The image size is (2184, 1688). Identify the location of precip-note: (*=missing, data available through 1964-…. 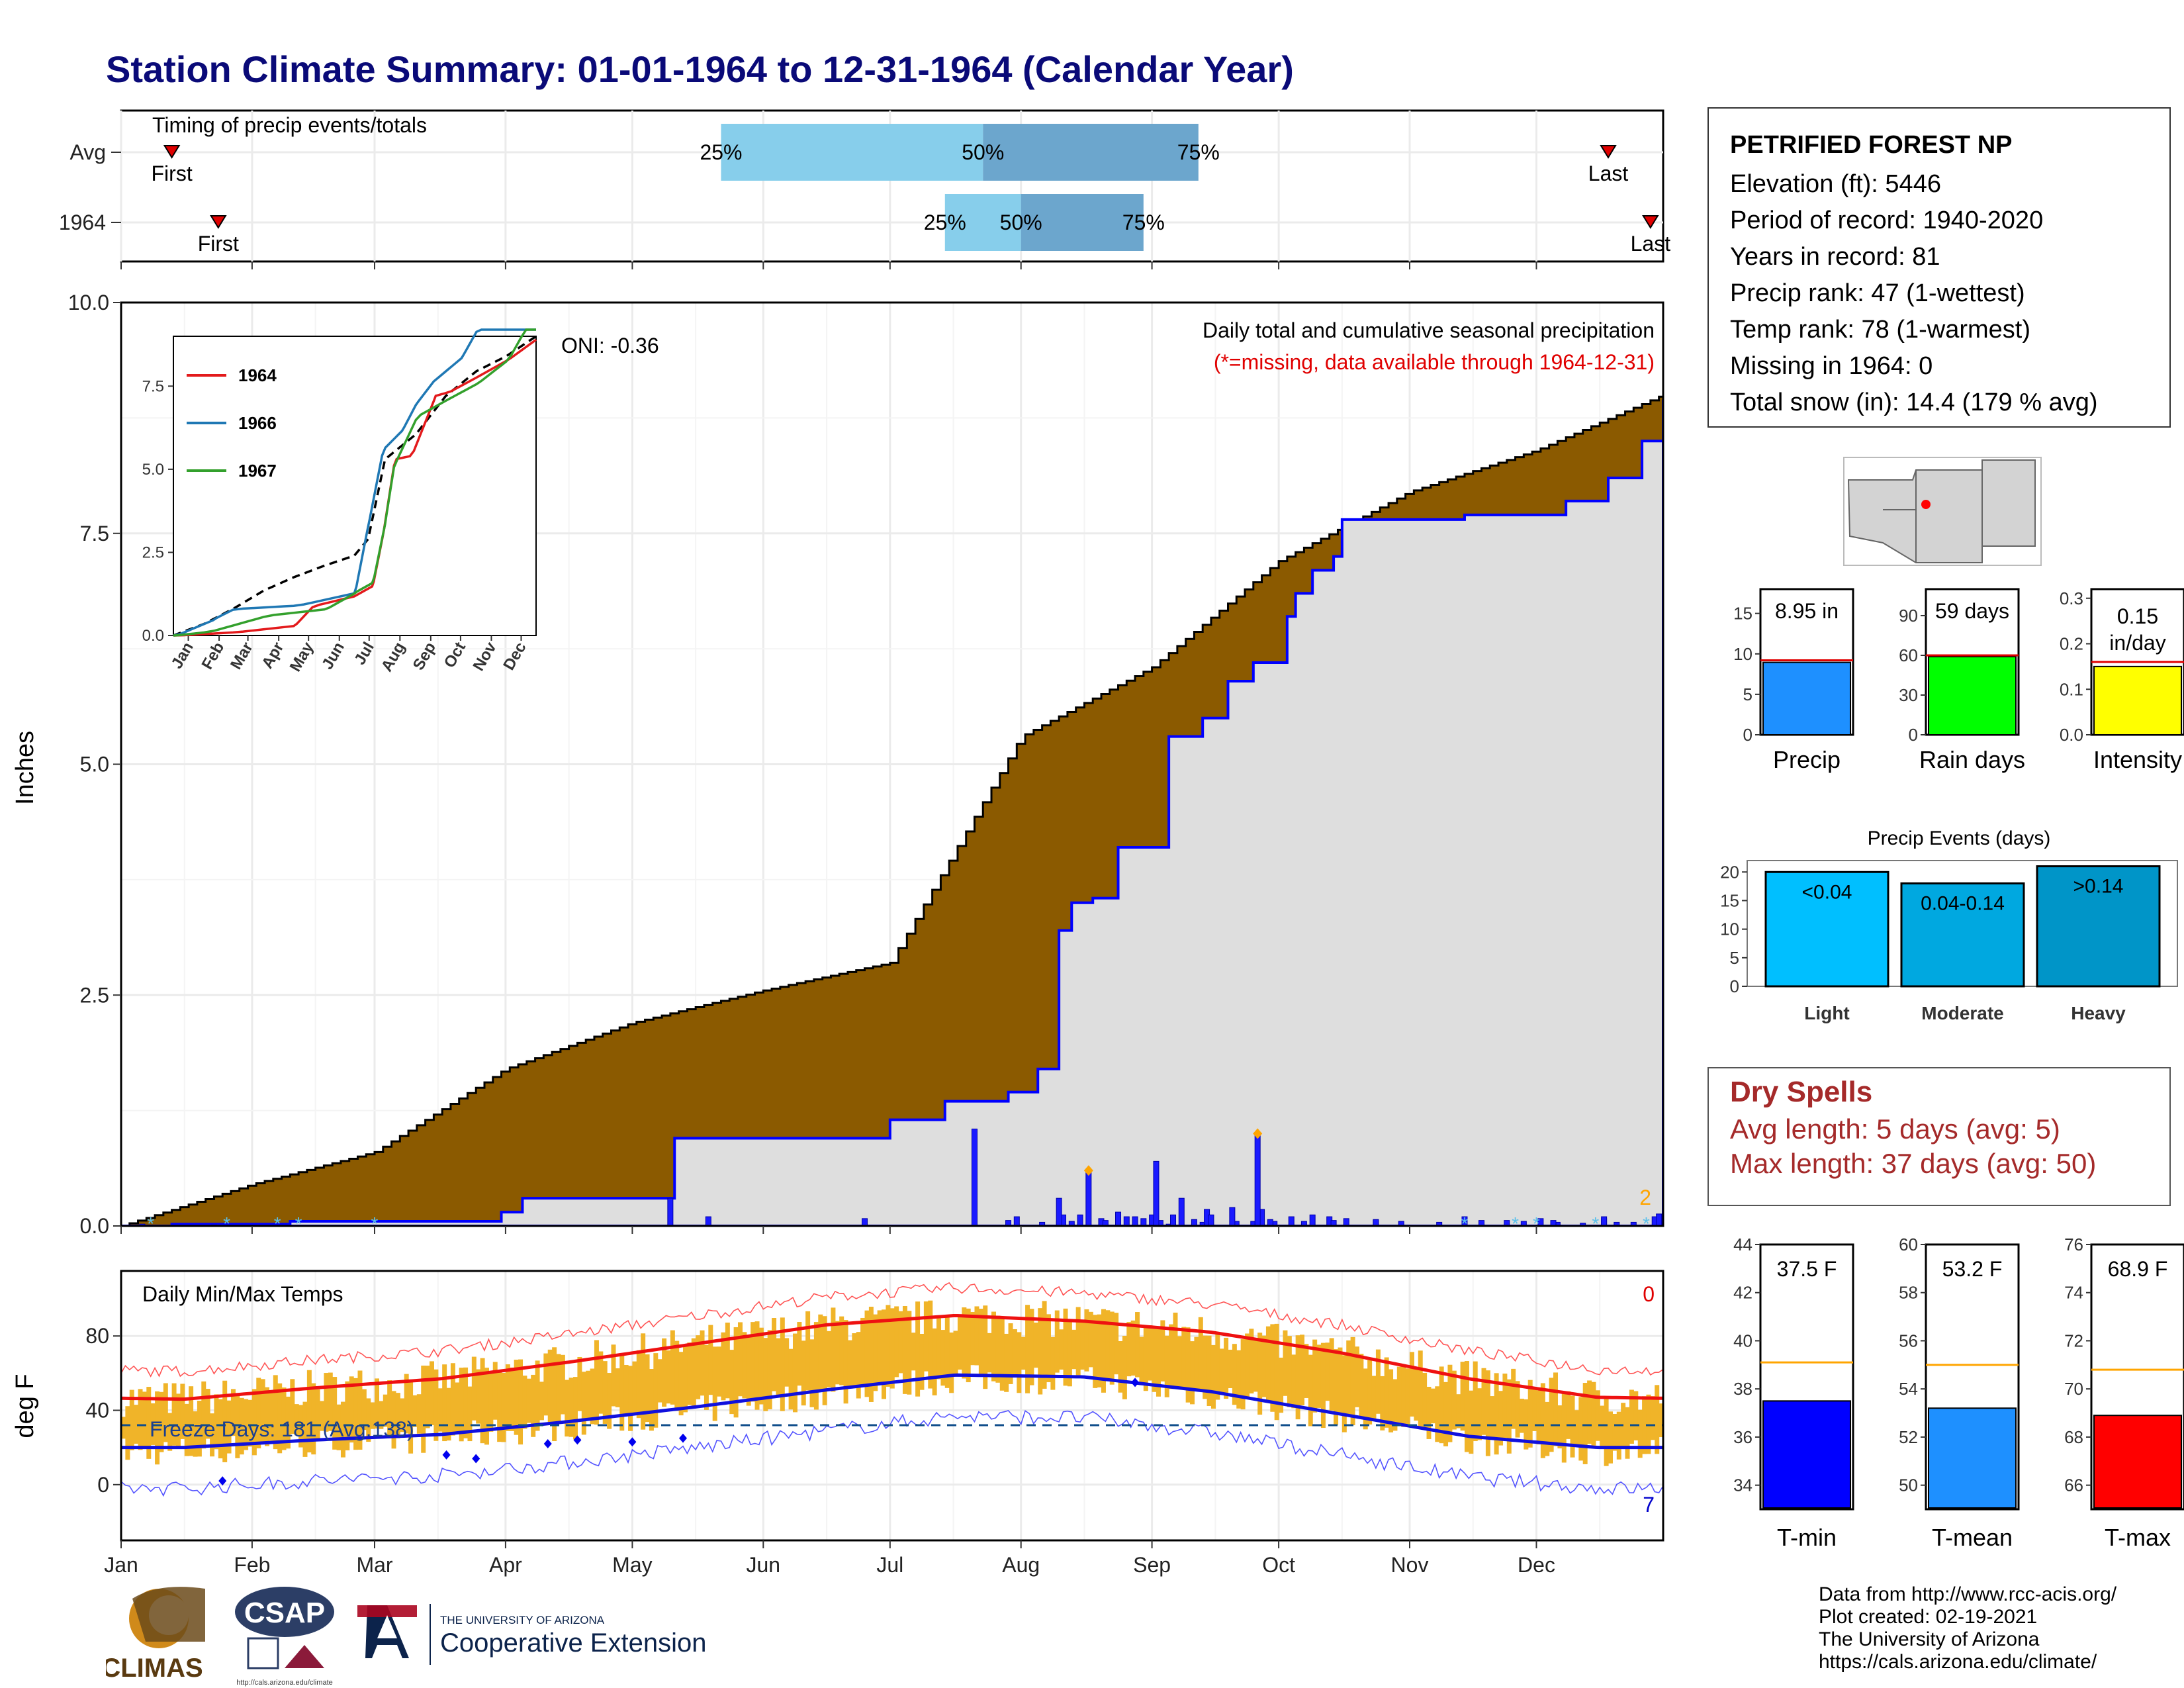
(1434, 362).